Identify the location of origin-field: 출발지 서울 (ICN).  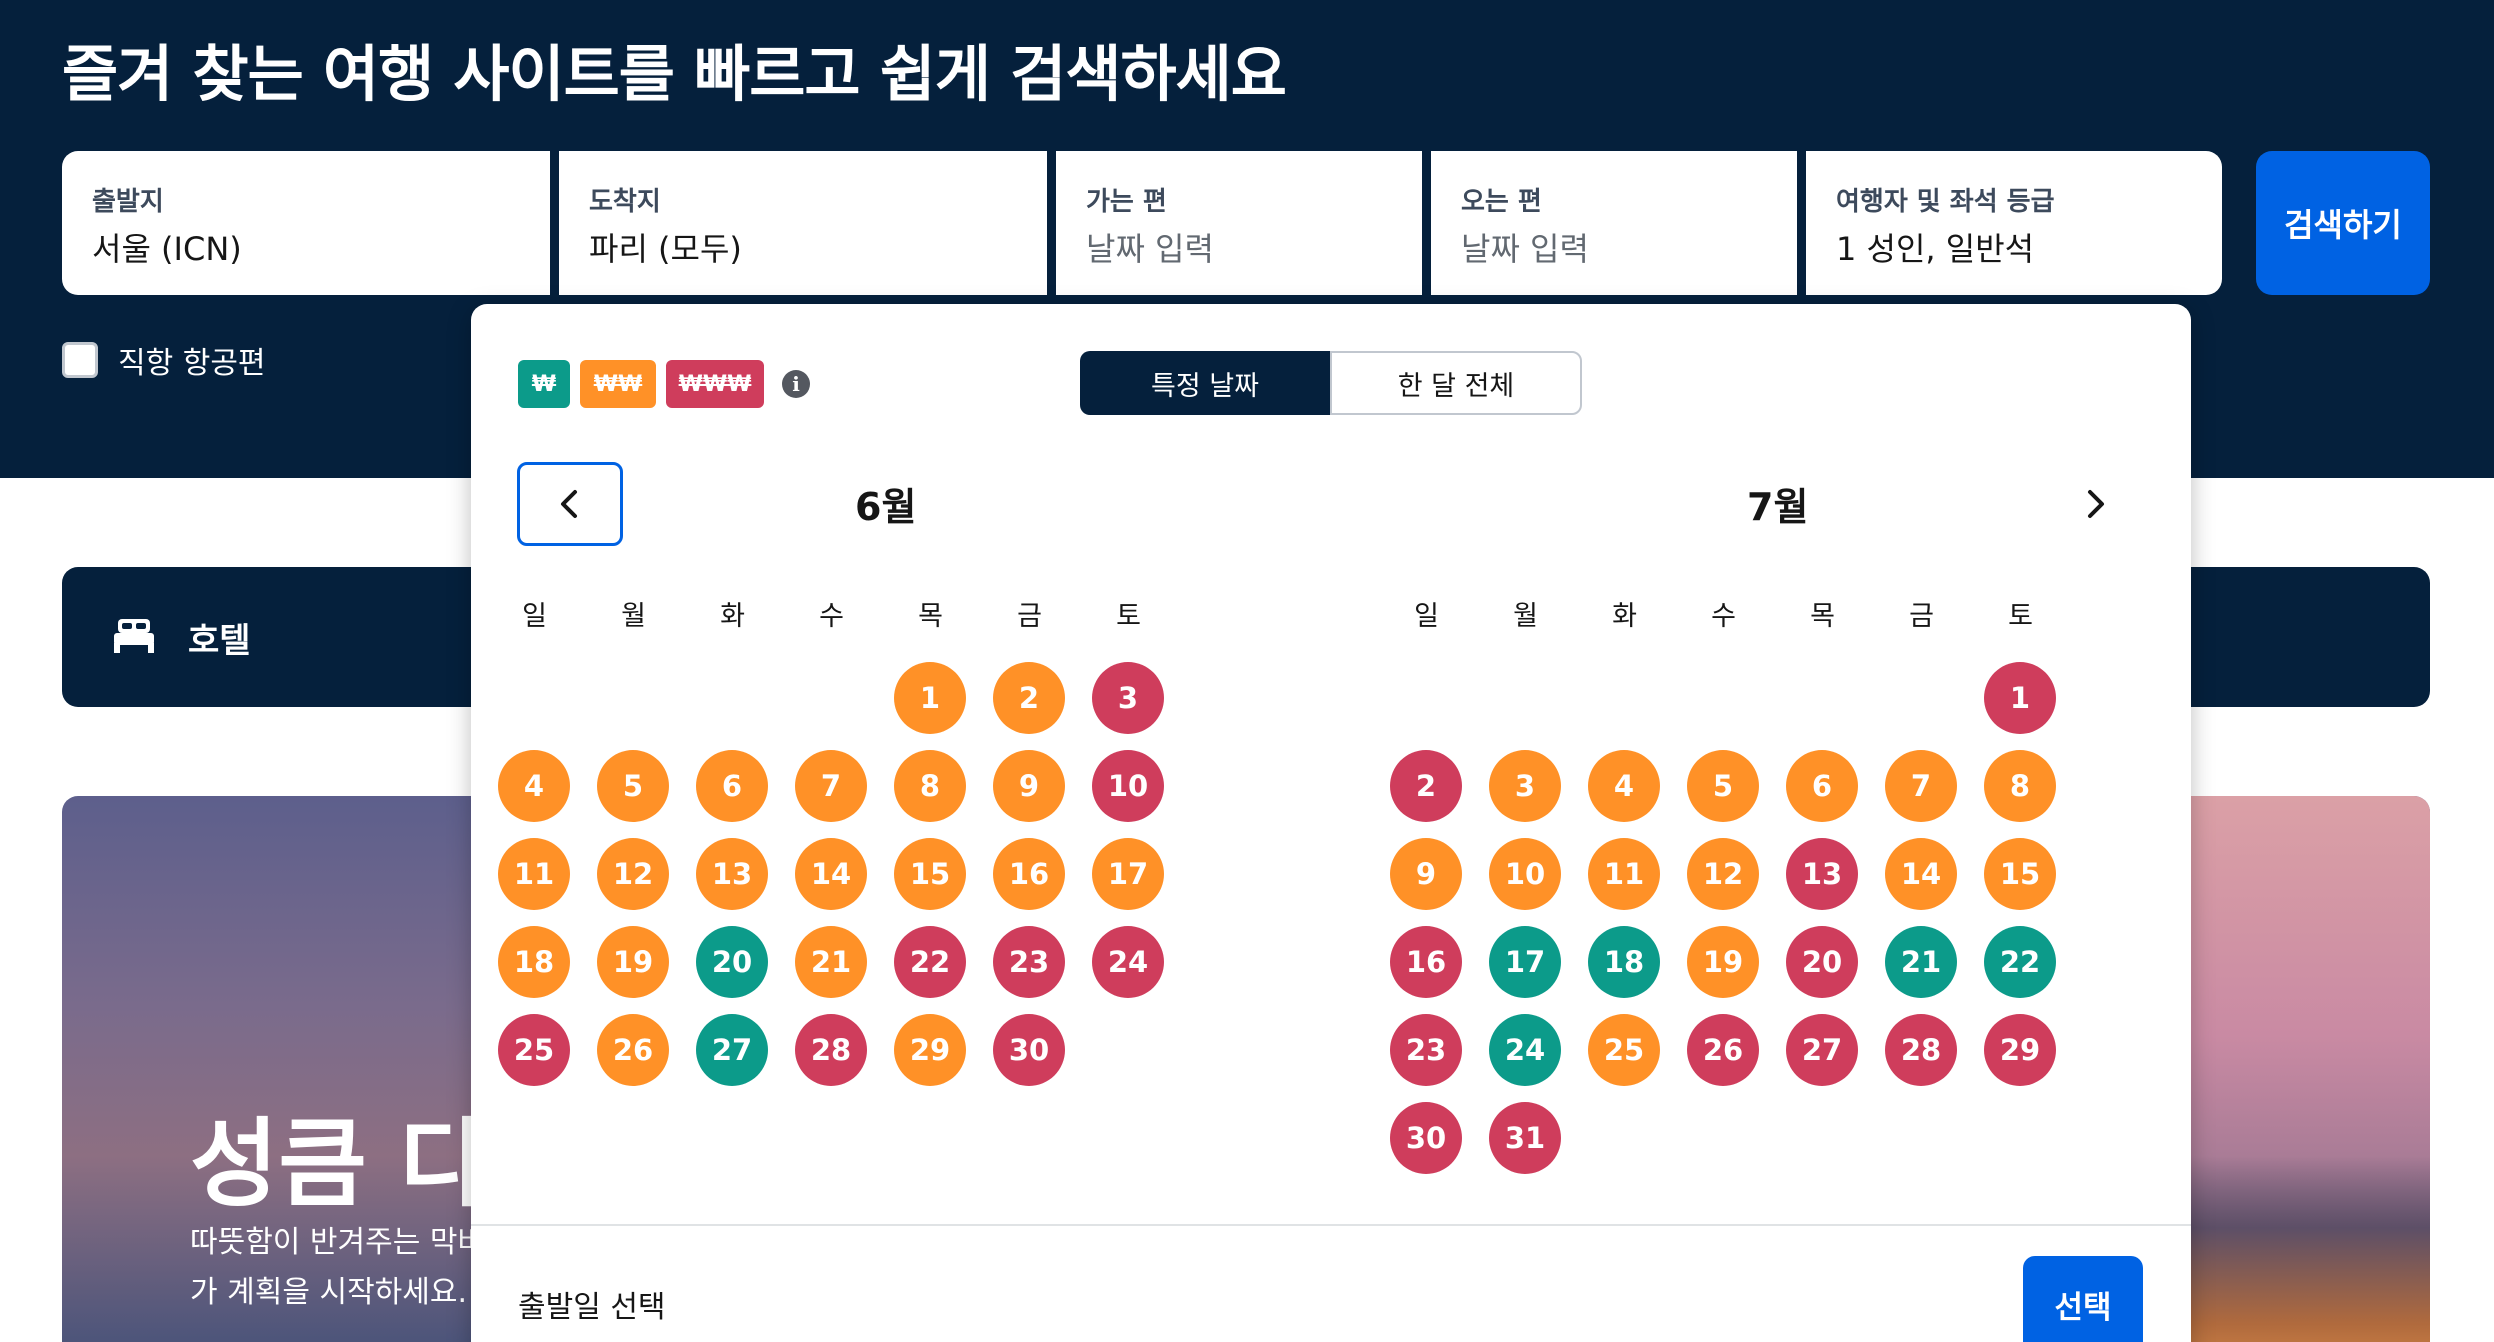
(306, 223).